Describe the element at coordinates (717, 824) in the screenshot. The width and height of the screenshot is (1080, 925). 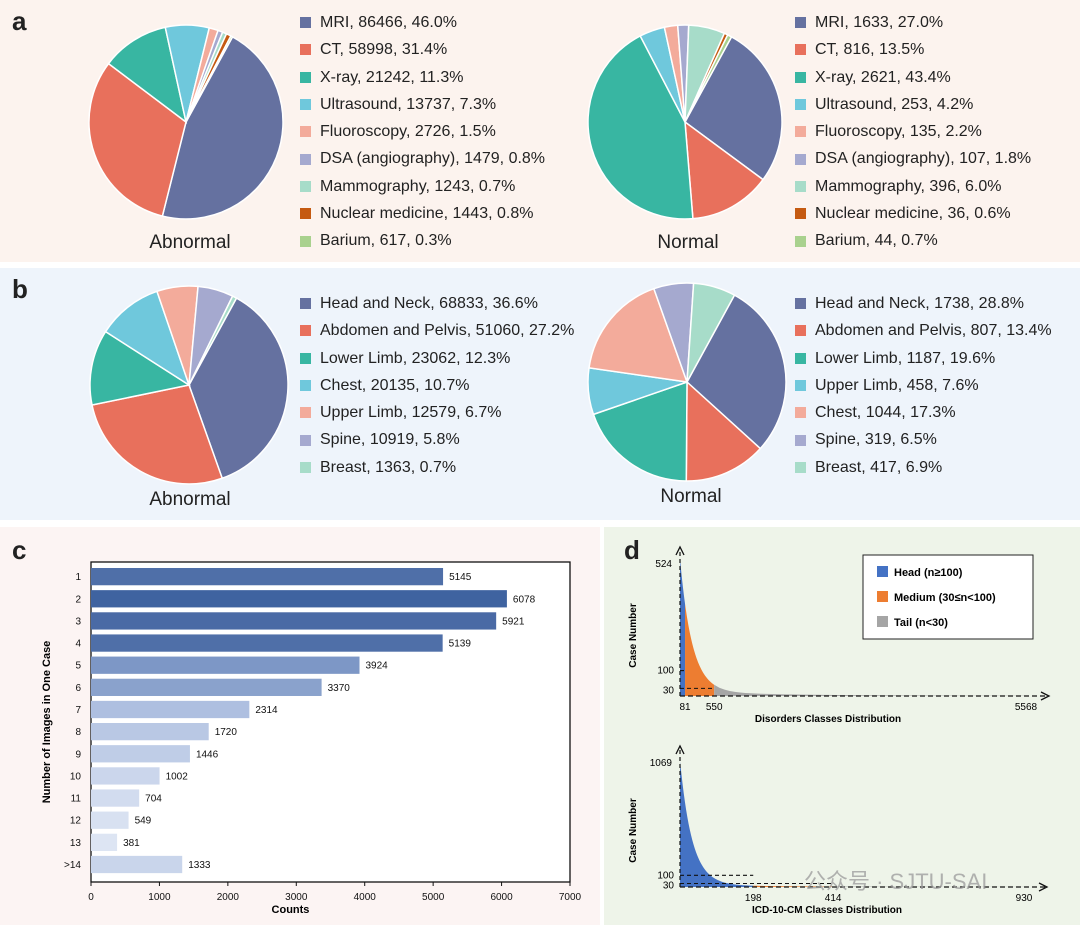
I see `head-area` at that location.